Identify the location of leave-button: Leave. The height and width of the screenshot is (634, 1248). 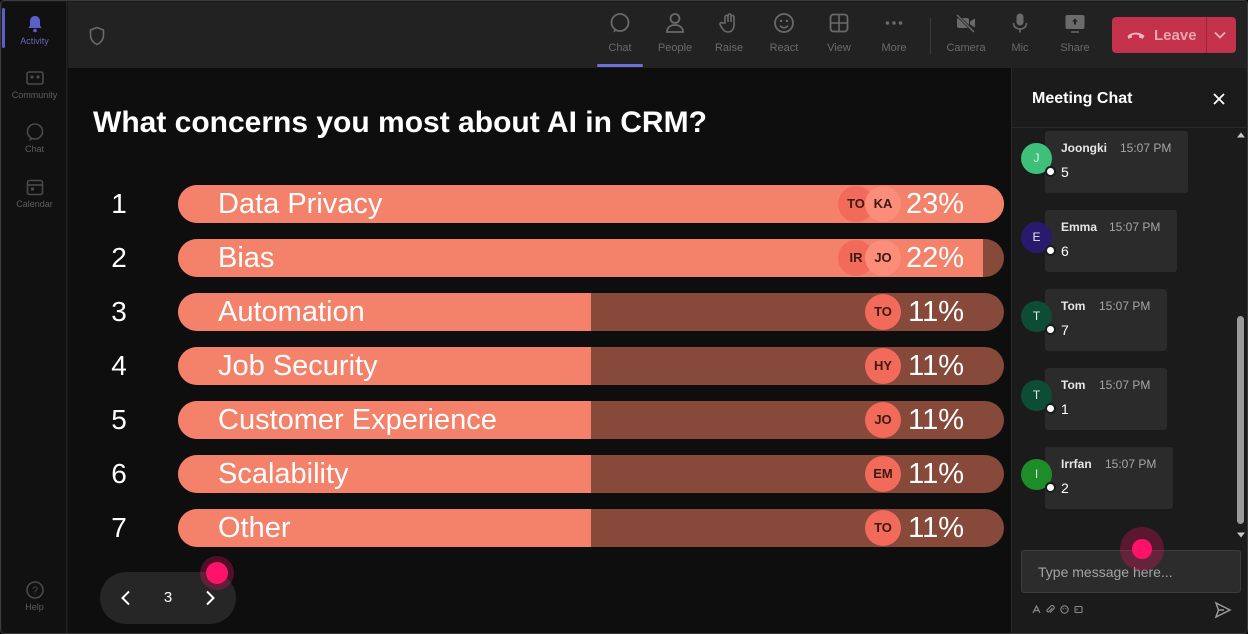
(1174, 35).